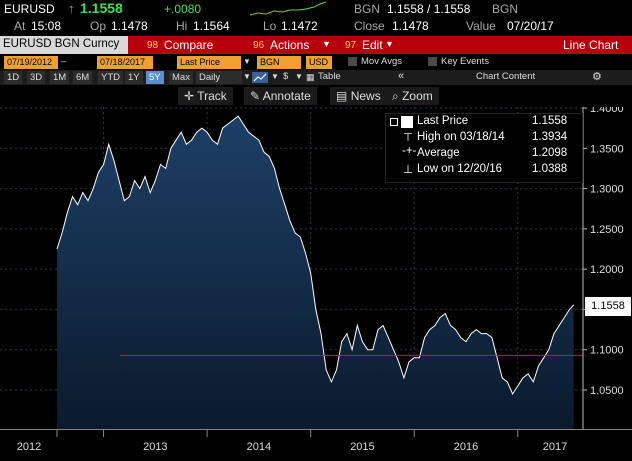 This screenshot has width=632, height=461. Describe the element at coordinates (134, 77) in the screenshot. I see `period-1y: 1Y` at that location.